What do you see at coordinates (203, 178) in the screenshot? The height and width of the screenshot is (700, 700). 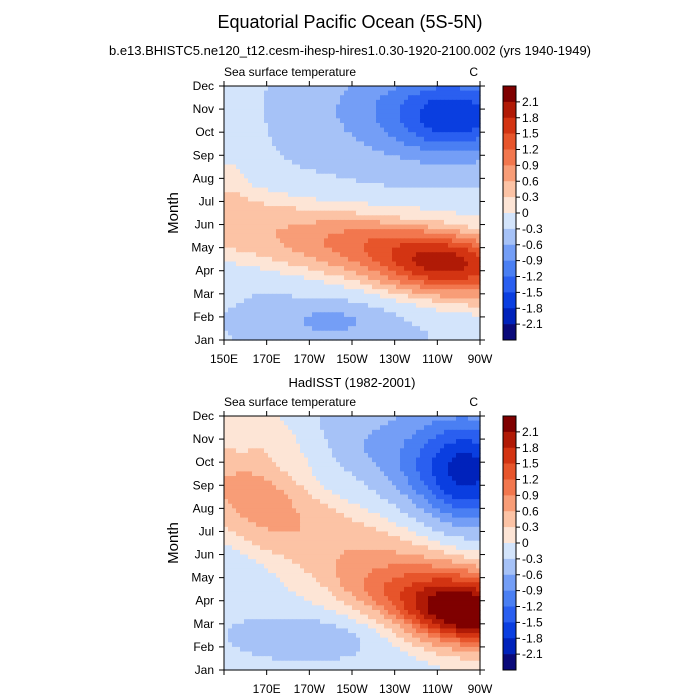 I see `y-tick-label: Aug` at bounding box center [203, 178].